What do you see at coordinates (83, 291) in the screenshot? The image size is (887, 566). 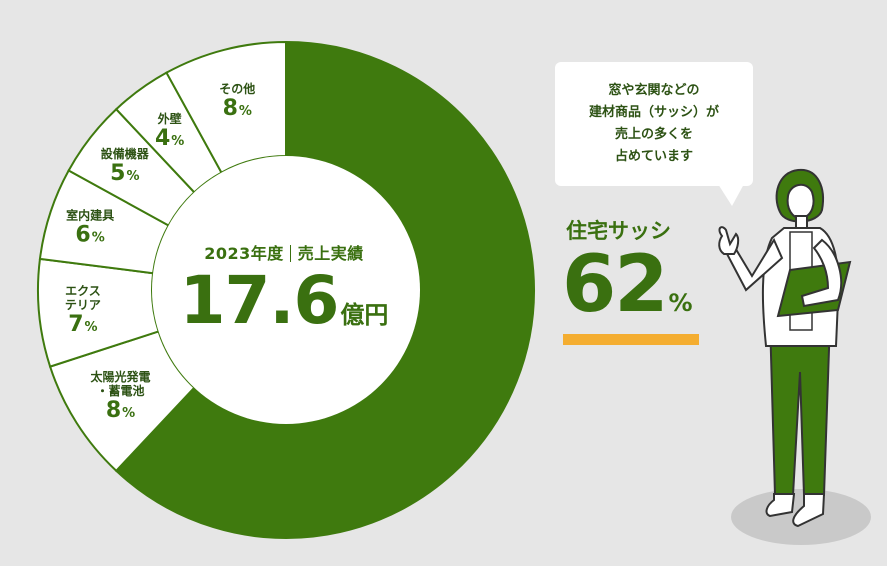 I see `slice-label: エクス` at bounding box center [83, 291].